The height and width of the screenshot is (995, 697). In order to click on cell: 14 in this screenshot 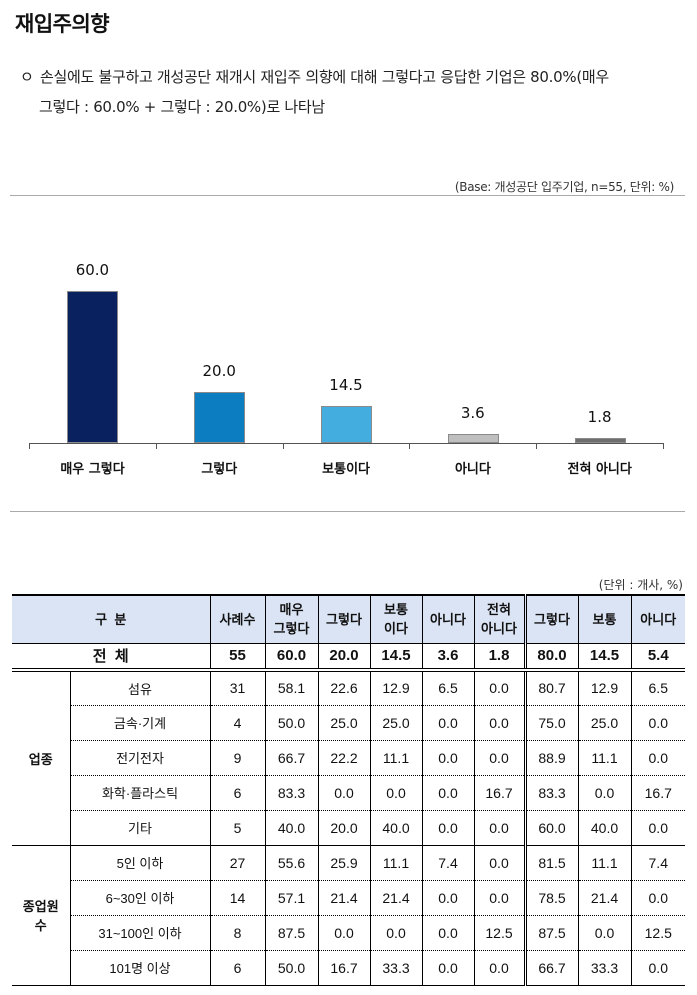, I will do `click(237, 898)`.